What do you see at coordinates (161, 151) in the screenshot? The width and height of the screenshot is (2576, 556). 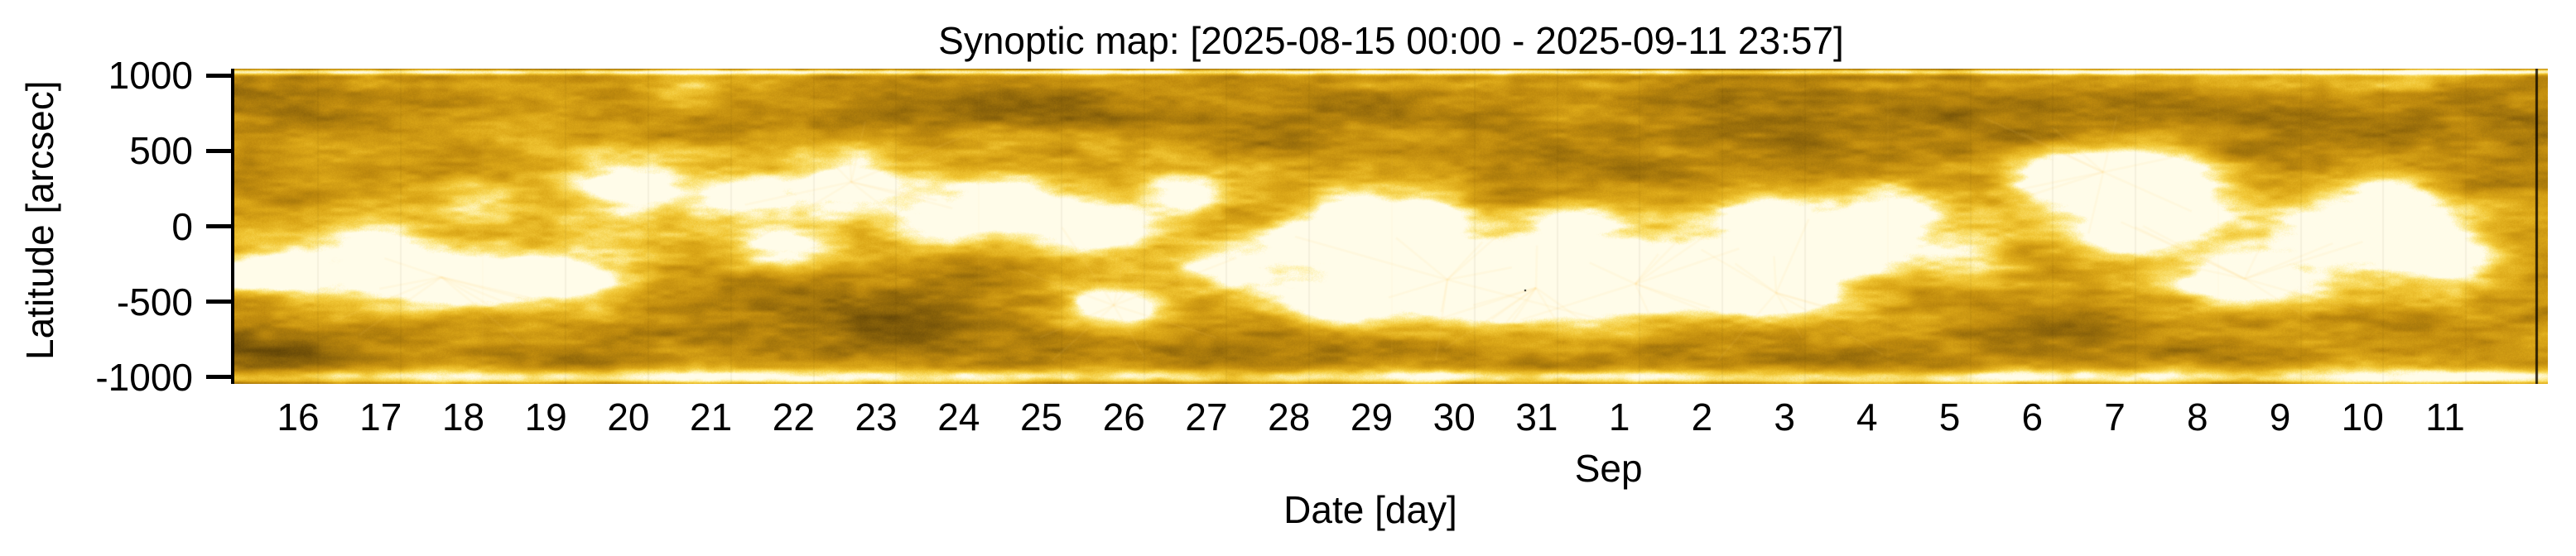 I see `y-tick-label: 500` at bounding box center [161, 151].